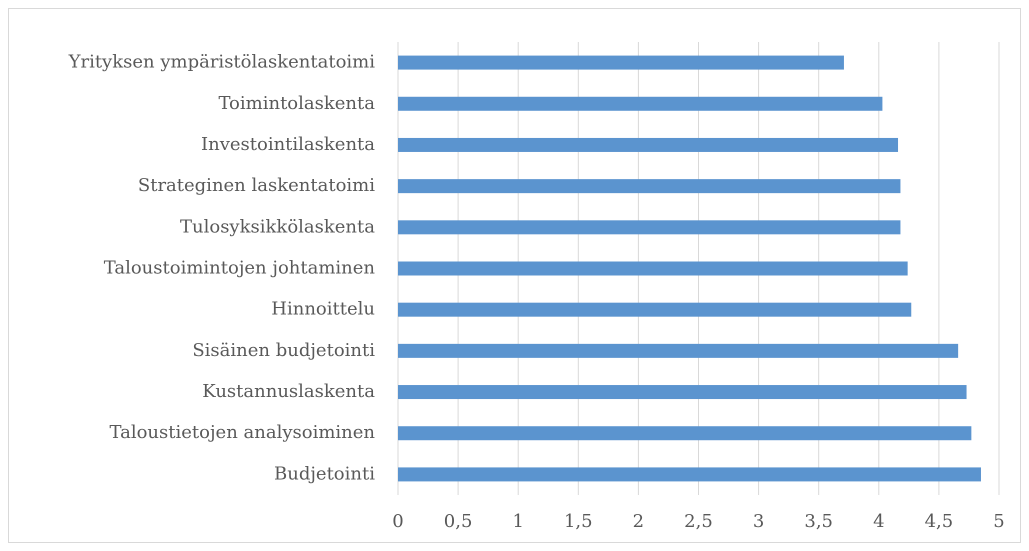  Describe the element at coordinates (324, 473) in the screenshot. I see `y-tick-label: Budjetointi` at that location.